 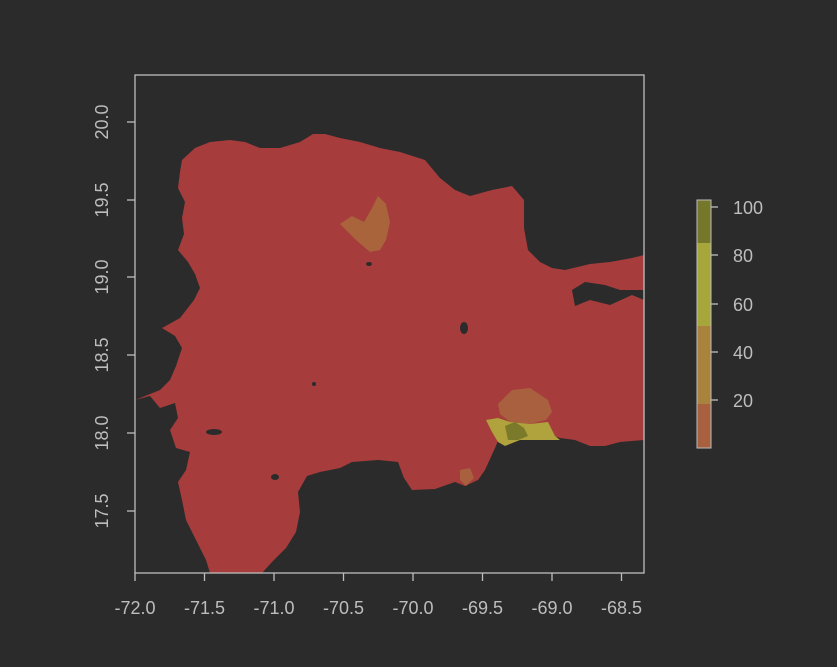 I want to click on lake-enriquillo, so click(x=214, y=432).